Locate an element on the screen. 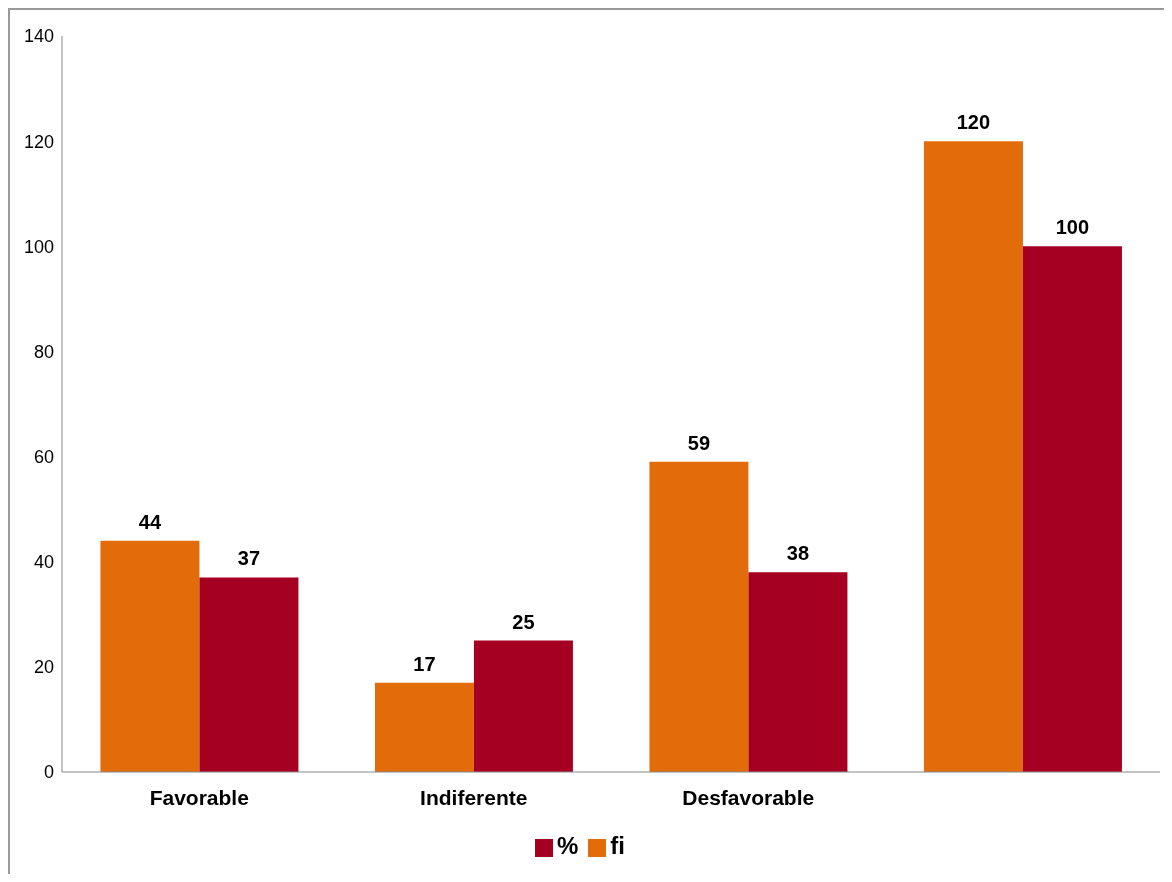  y-tick-label: 120 is located at coordinates (38, 141).